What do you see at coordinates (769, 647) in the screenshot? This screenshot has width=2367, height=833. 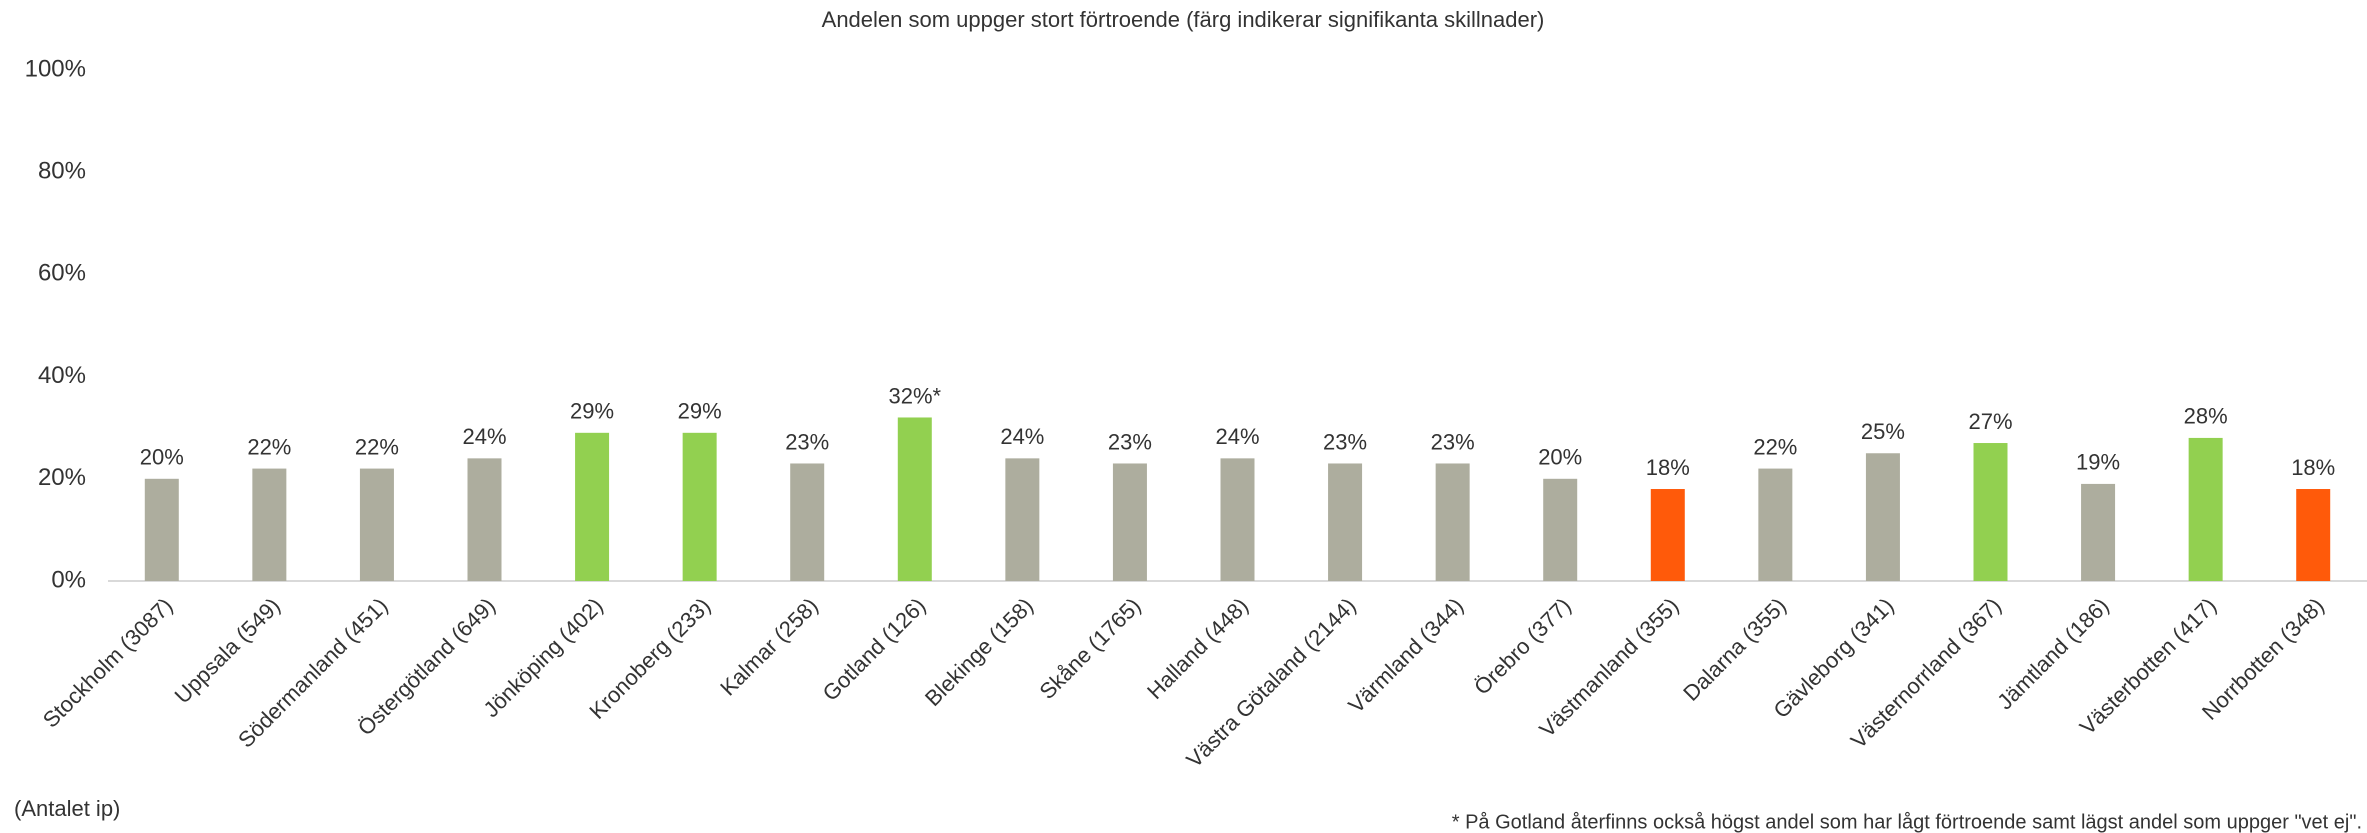 I see `x-tick-label: Kalmar (258)` at bounding box center [769, 647].